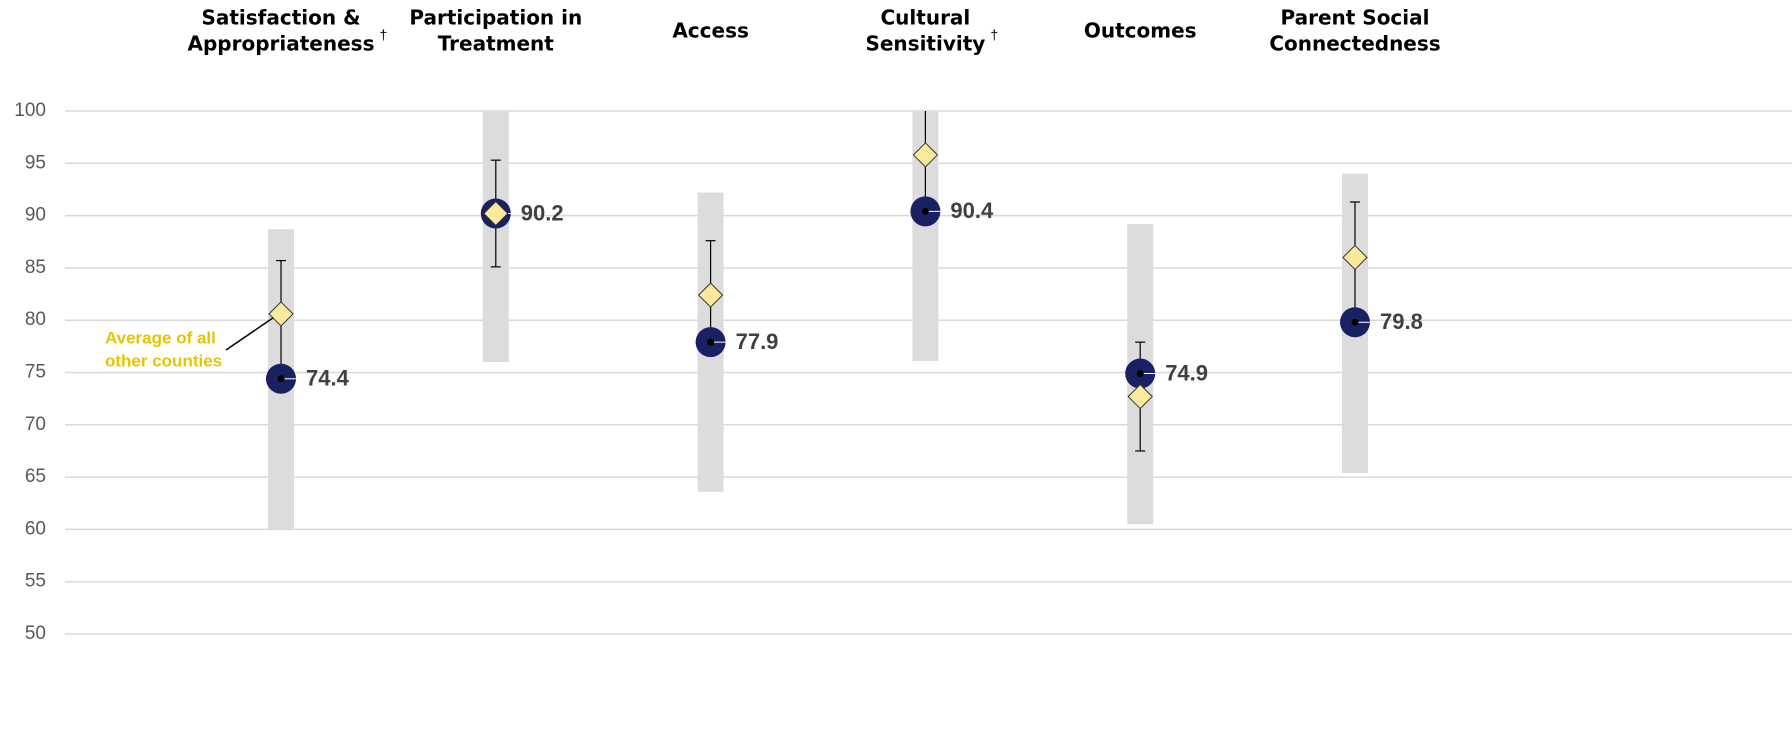 This screenshot has height=737, width=1792. I want to click on value-label: 90.4, so click(972, 210).